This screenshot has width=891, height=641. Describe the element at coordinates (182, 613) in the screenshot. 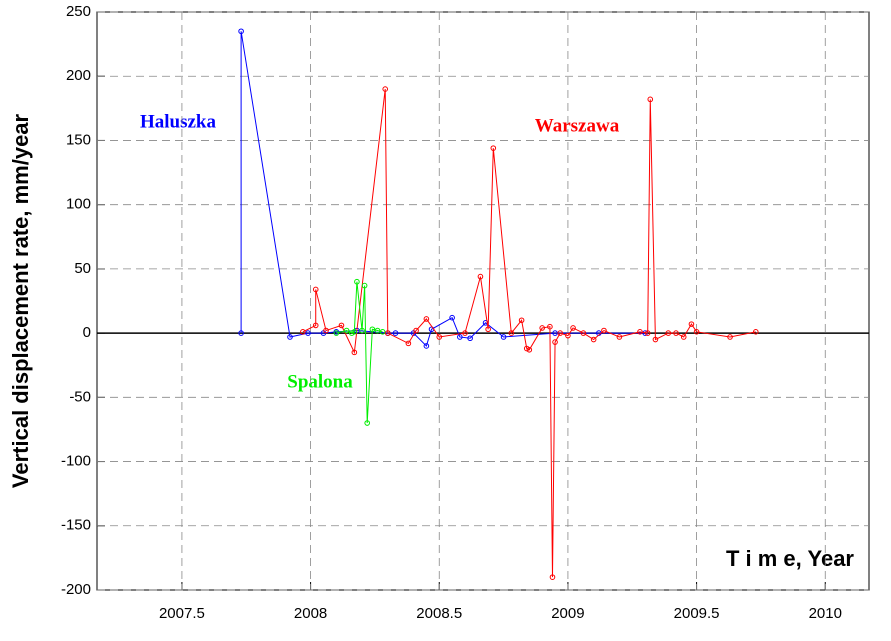

I see `x-tick-label: 2007.5` at that location.